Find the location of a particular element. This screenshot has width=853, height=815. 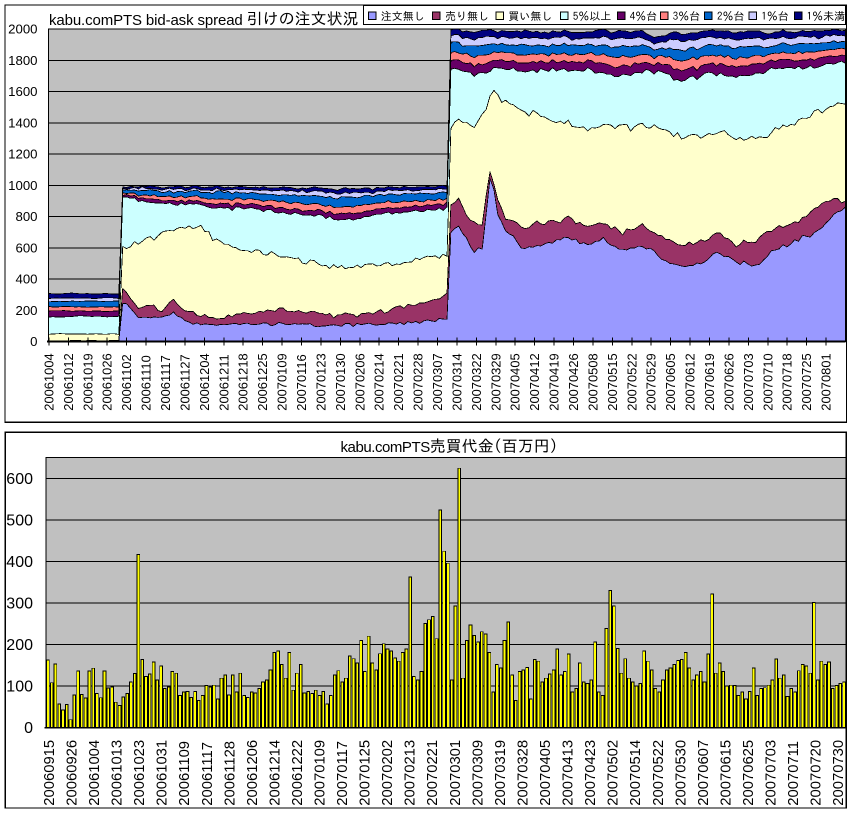

svg-text: 20070615 is located at coordinates (726, 773).